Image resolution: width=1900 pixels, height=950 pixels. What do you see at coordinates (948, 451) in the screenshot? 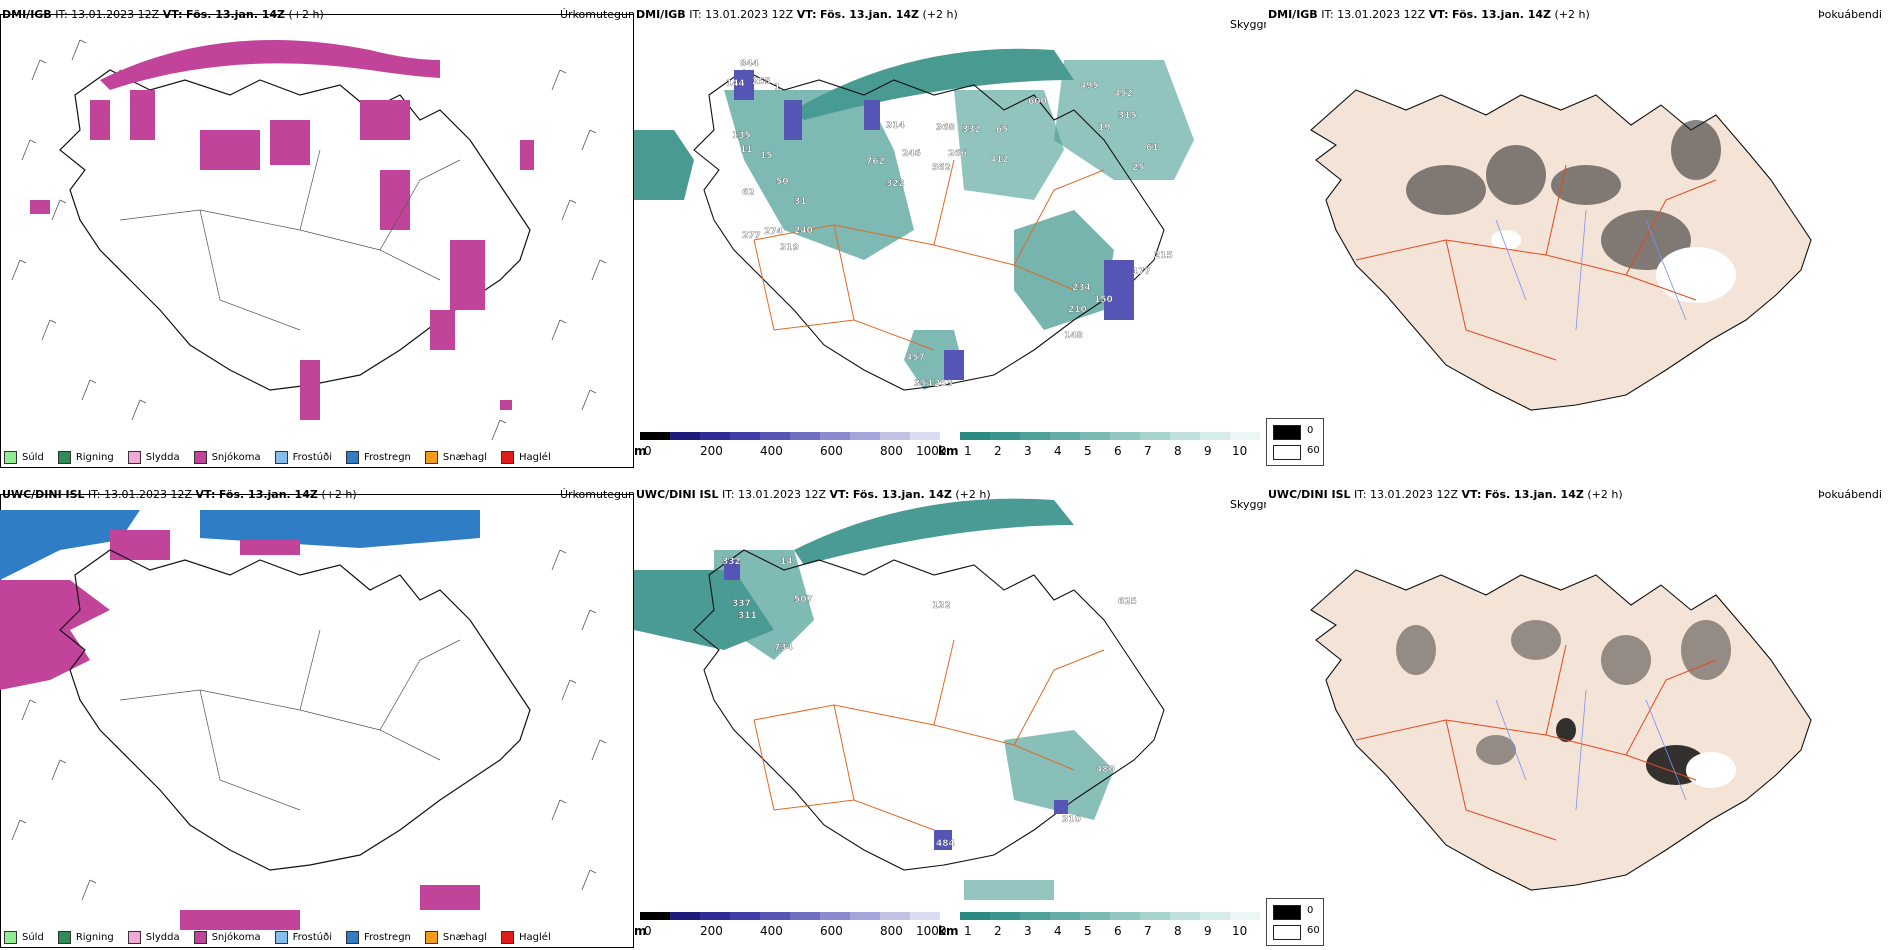
I see `colorbar-unit: km` at bounding box center [948, 451].